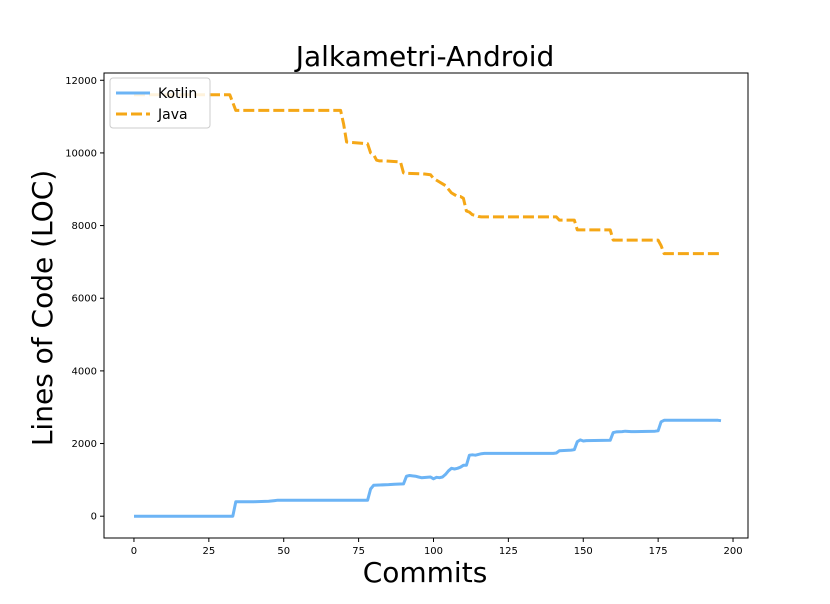 The width and height of the screenshot is (830, 604). Describe the element at coordinates (208, 551) in the screenshot. I see `x-tick-label: 25` at that location.